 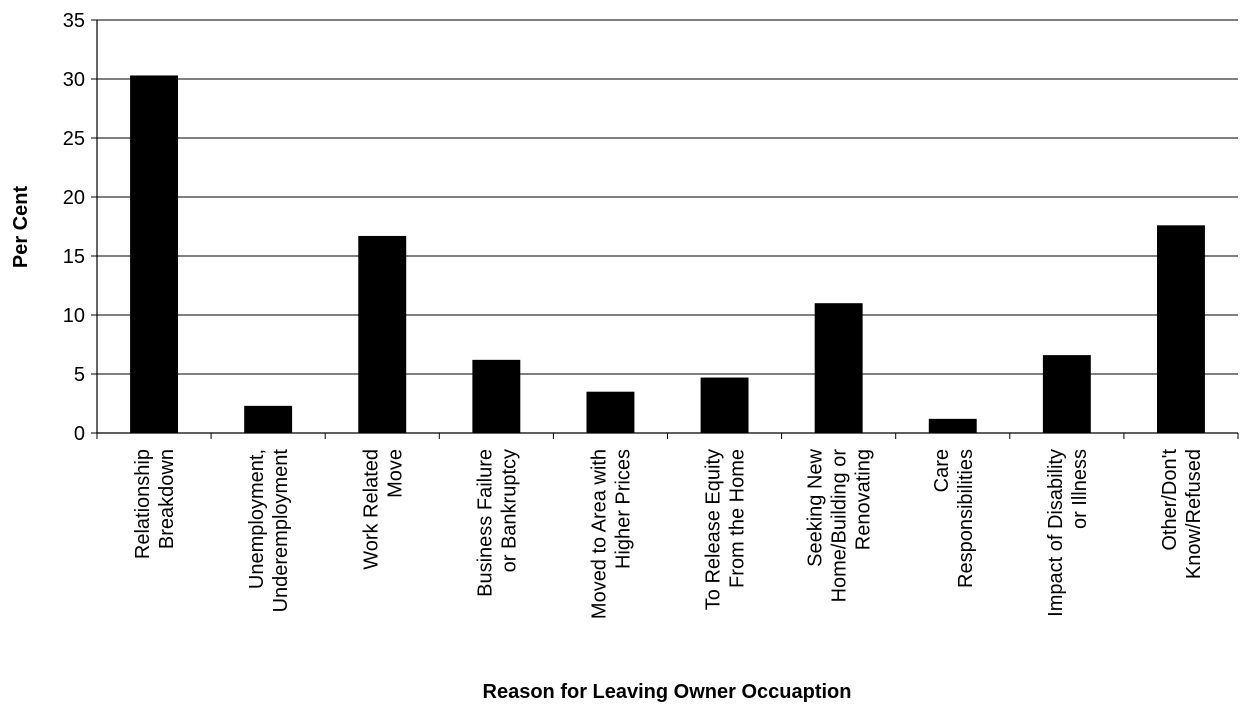 I want to click on y-axis-title: Per Cent, so click(x=21, y=227).